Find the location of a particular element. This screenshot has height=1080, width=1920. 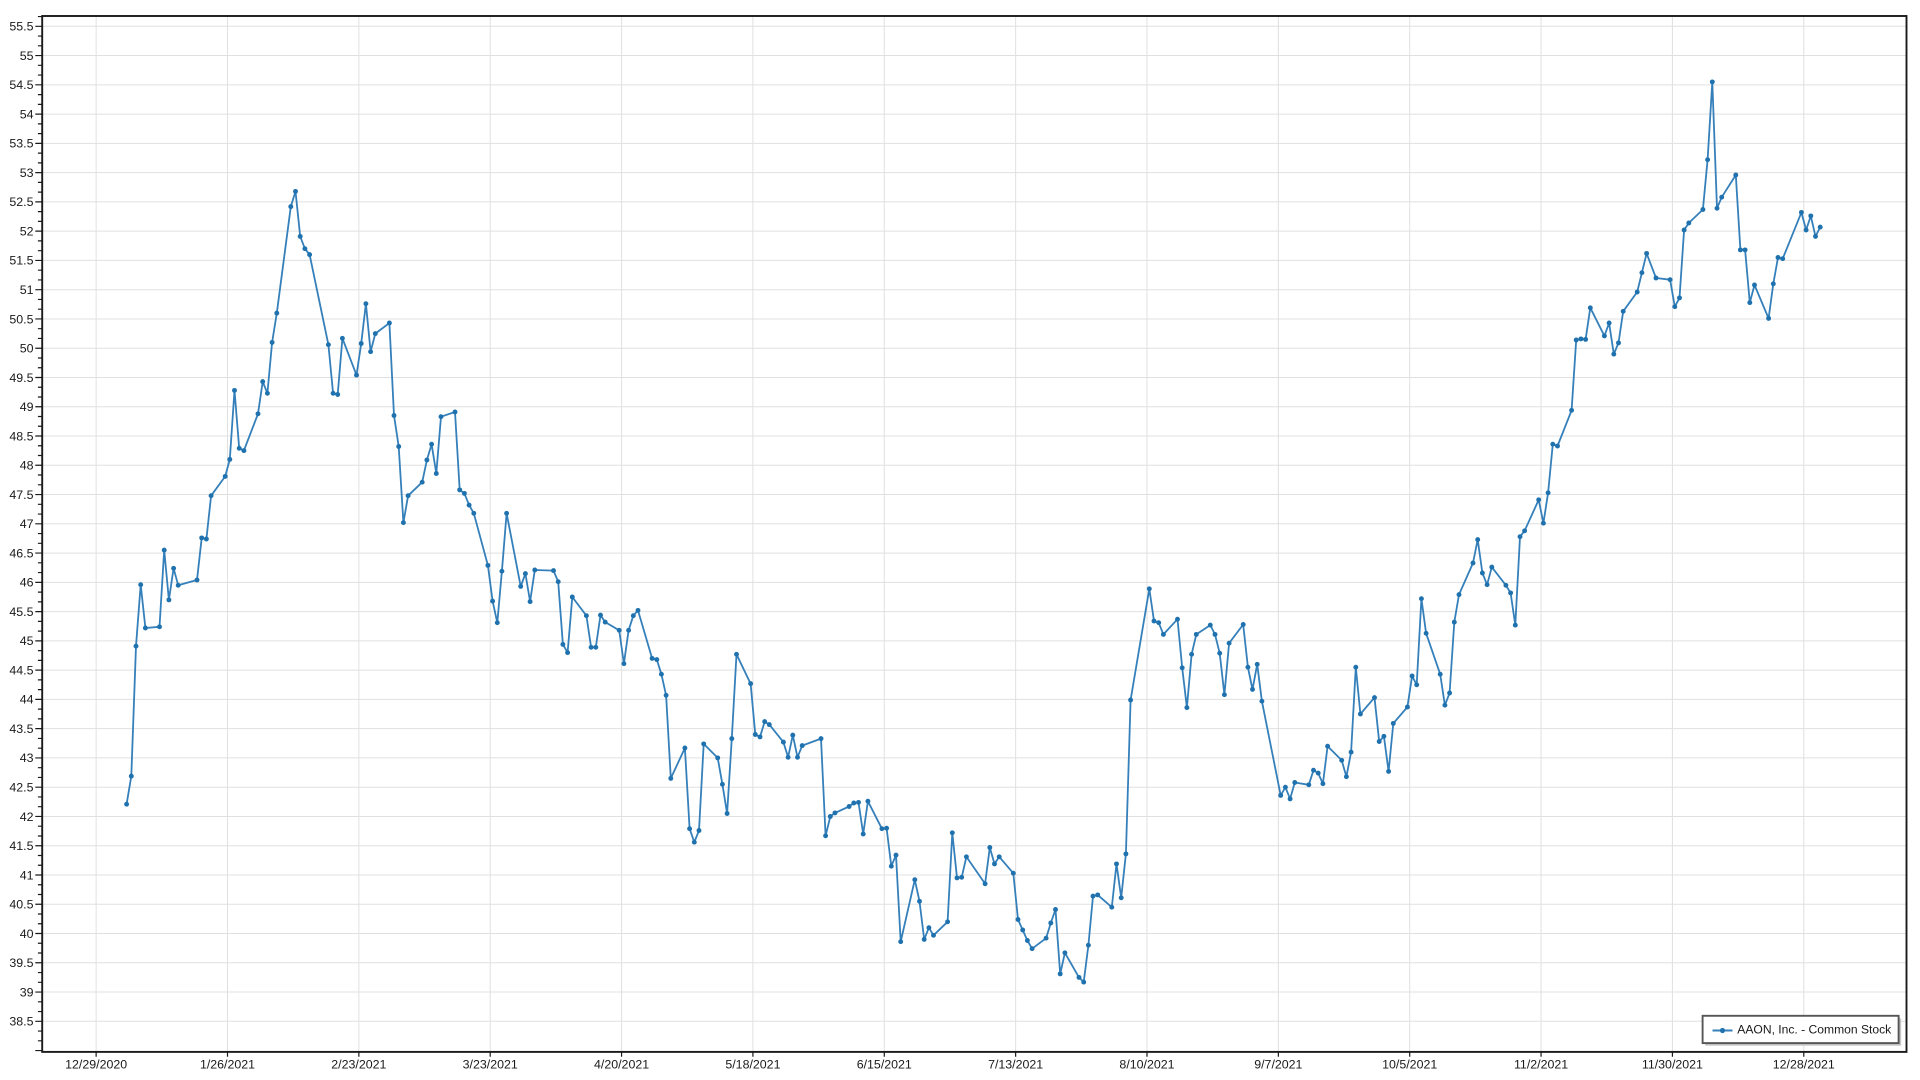

svg-text: 51 is located at coordinates (27, 290).